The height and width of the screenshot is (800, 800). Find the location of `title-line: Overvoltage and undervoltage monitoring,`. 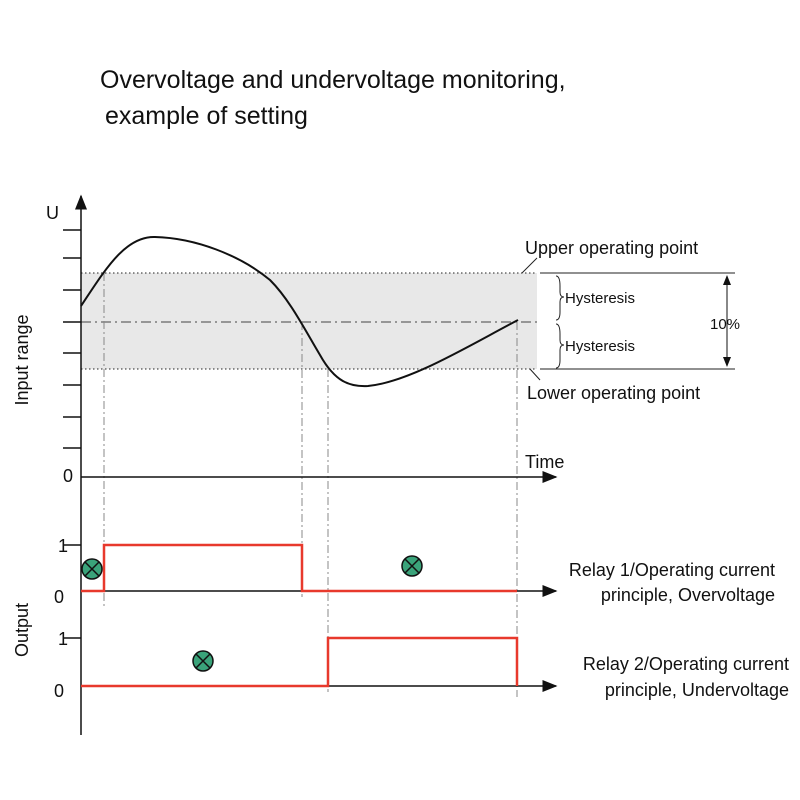

title-line: Overvoltage and undervoltage monitoring, is located at coordinates (333, 80).